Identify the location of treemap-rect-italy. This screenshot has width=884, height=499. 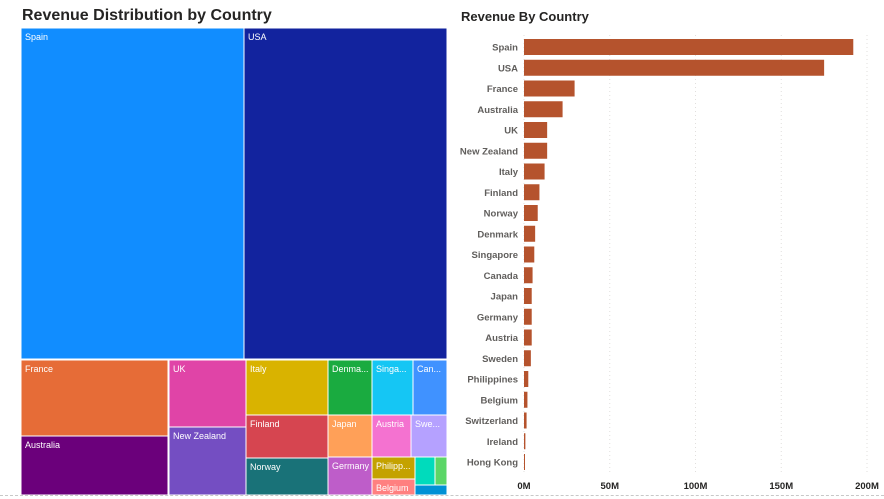
(287, 387).